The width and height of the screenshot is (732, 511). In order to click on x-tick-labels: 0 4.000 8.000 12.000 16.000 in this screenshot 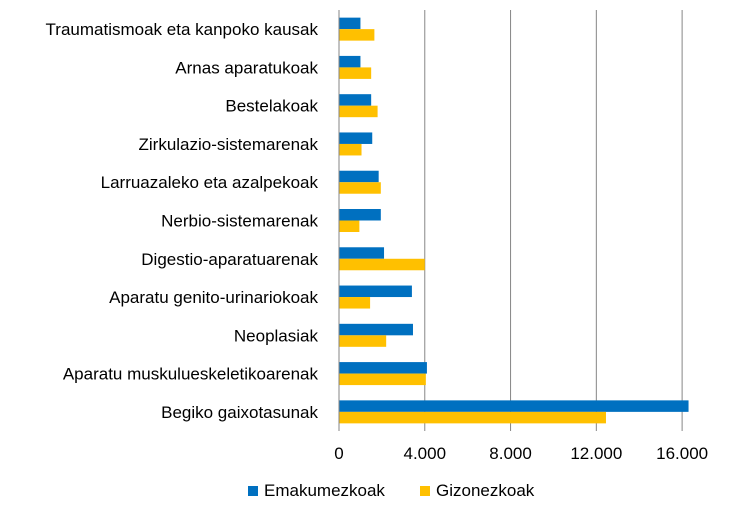, I will do `click(521, 453)`.